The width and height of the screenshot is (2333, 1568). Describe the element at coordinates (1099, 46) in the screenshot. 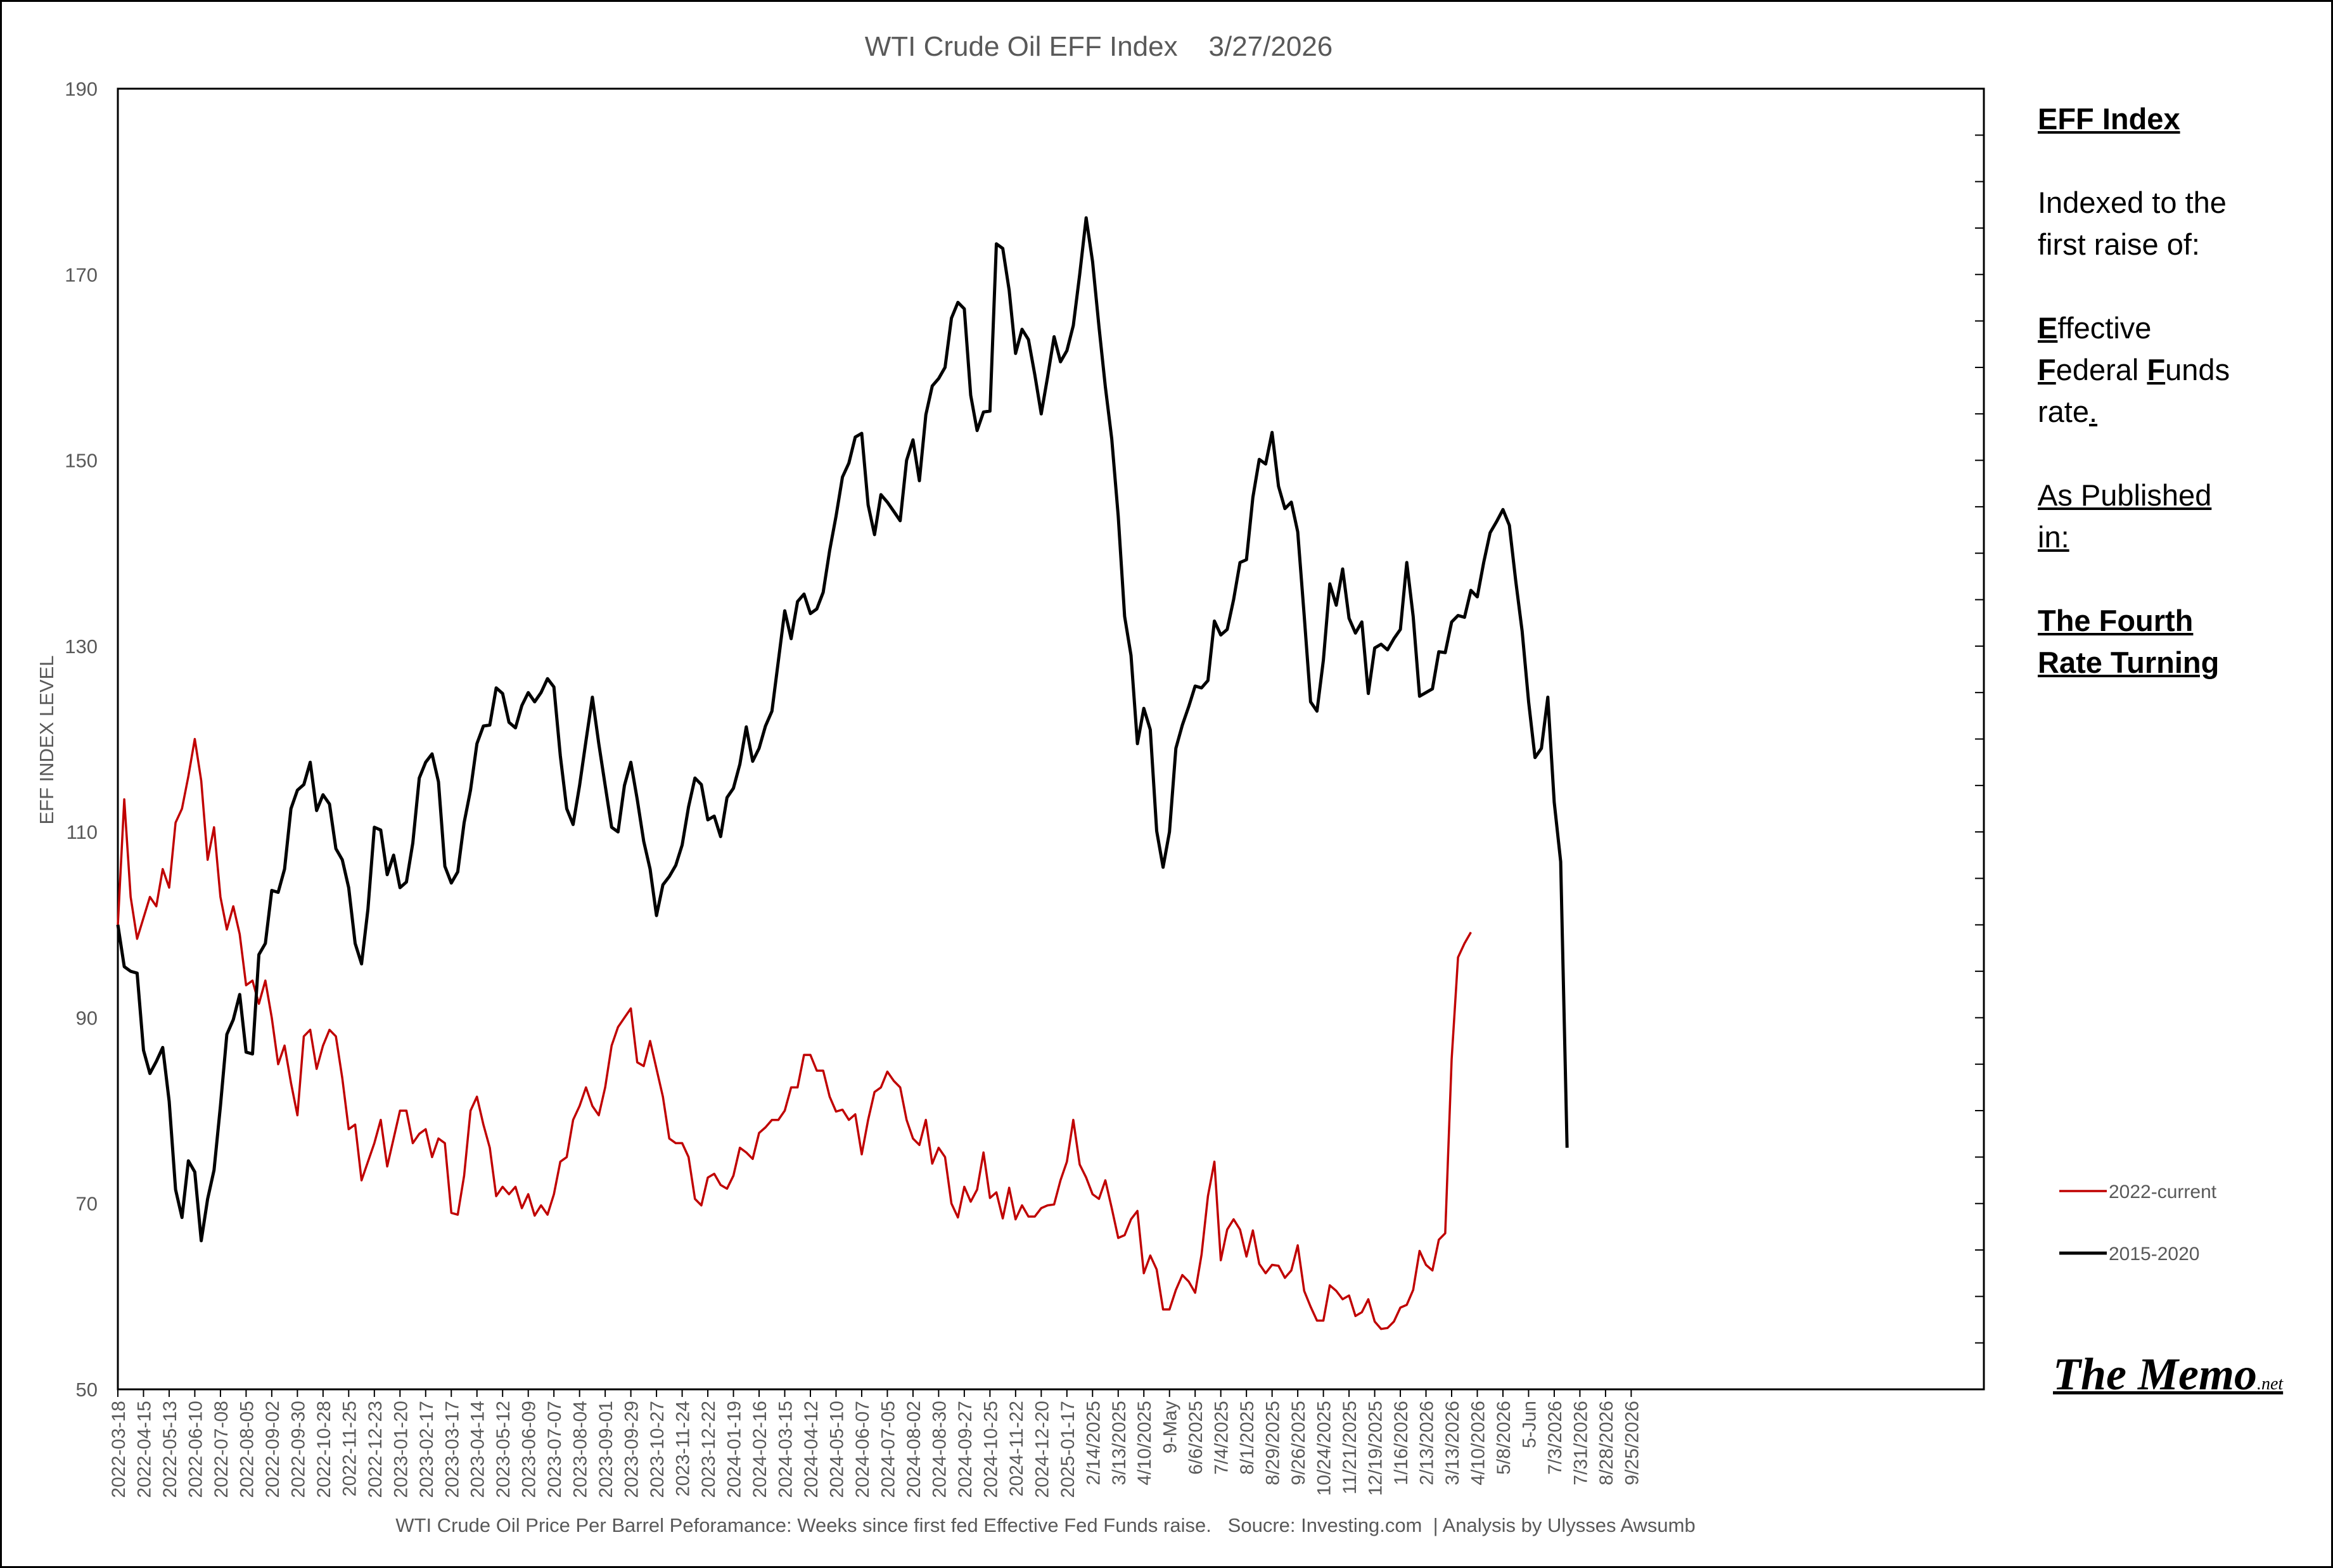

I see `chart-title: WTI Crude Oil EFF Index 3/27/2026` at that location.